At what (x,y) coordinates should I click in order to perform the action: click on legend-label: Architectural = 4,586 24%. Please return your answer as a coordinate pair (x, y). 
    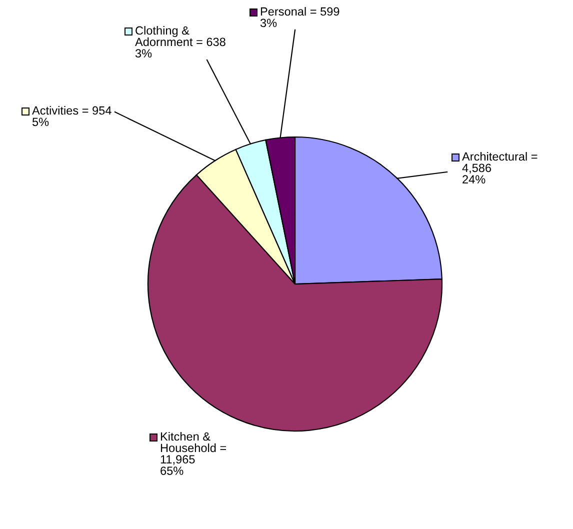
    Looking at the image, I should click on (500, 168).